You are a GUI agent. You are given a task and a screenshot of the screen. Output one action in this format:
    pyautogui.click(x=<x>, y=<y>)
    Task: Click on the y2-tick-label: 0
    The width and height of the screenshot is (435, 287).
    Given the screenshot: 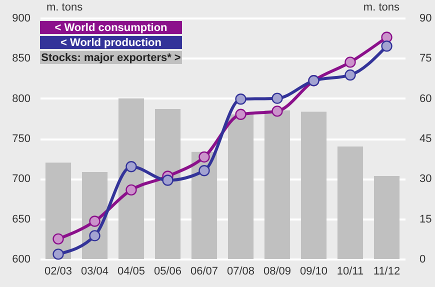 What is the action you would take?
    pyautogui.click(x=423, y=260)
    